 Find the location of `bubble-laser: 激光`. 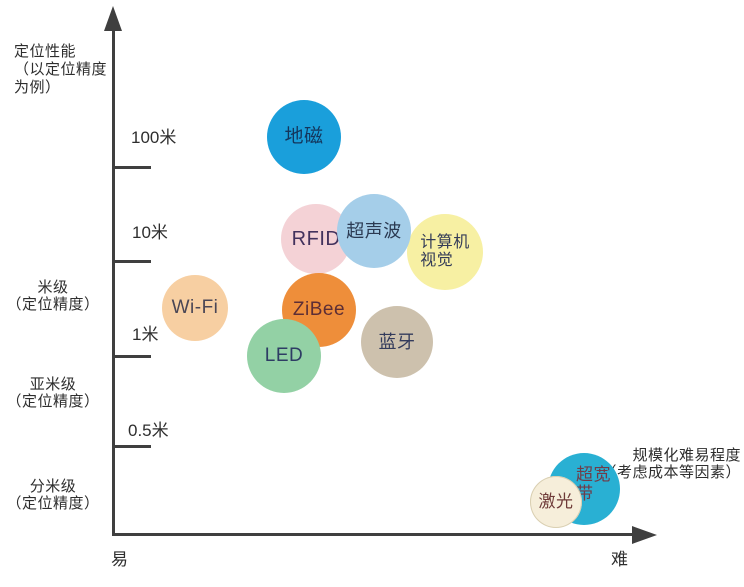

bubble-laser: 激光 is located at coordinates (556, 502).